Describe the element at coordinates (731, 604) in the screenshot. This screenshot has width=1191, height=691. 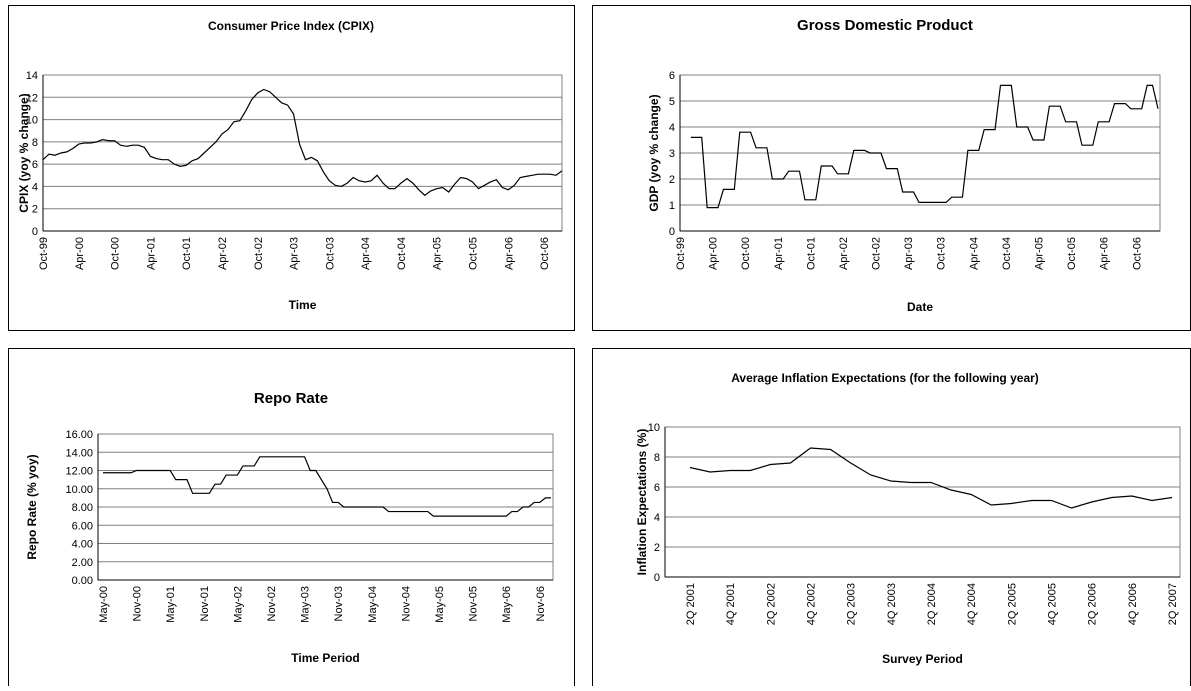
I see `x-tick-label: 4Q 2001` at that location.